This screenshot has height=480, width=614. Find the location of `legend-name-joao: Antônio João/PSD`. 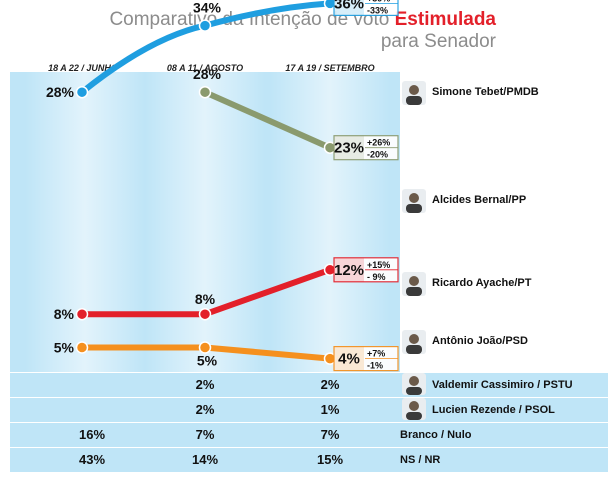

legend-name-joao: Antônio João/PSD is located at coordinates (480, 341).